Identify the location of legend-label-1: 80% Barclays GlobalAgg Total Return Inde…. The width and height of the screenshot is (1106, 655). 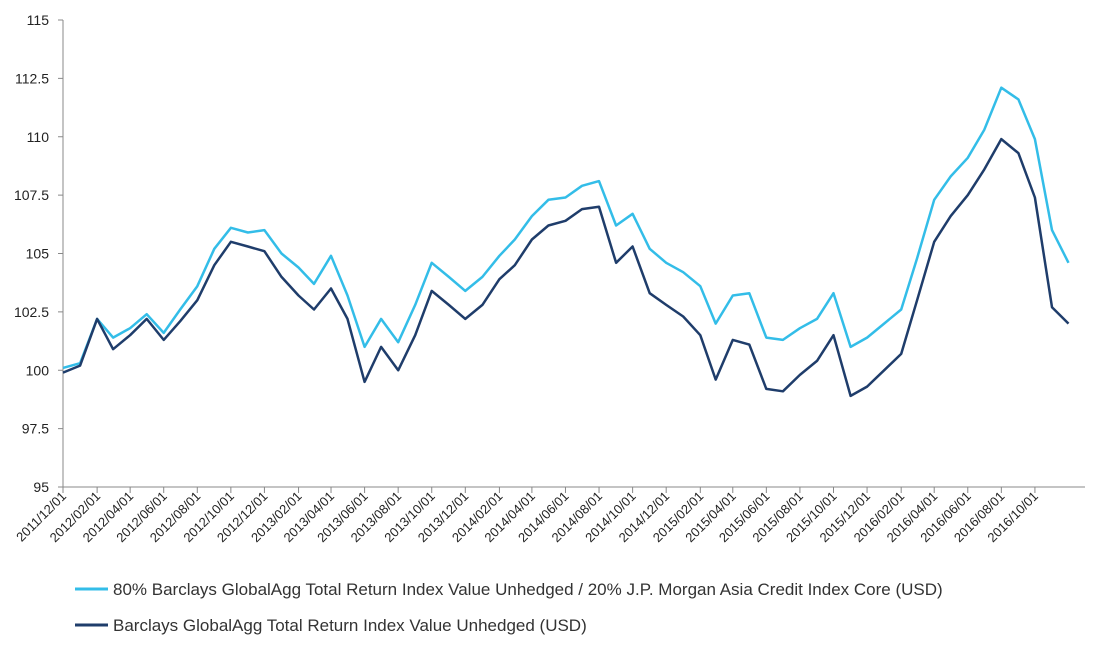
(528, 589).